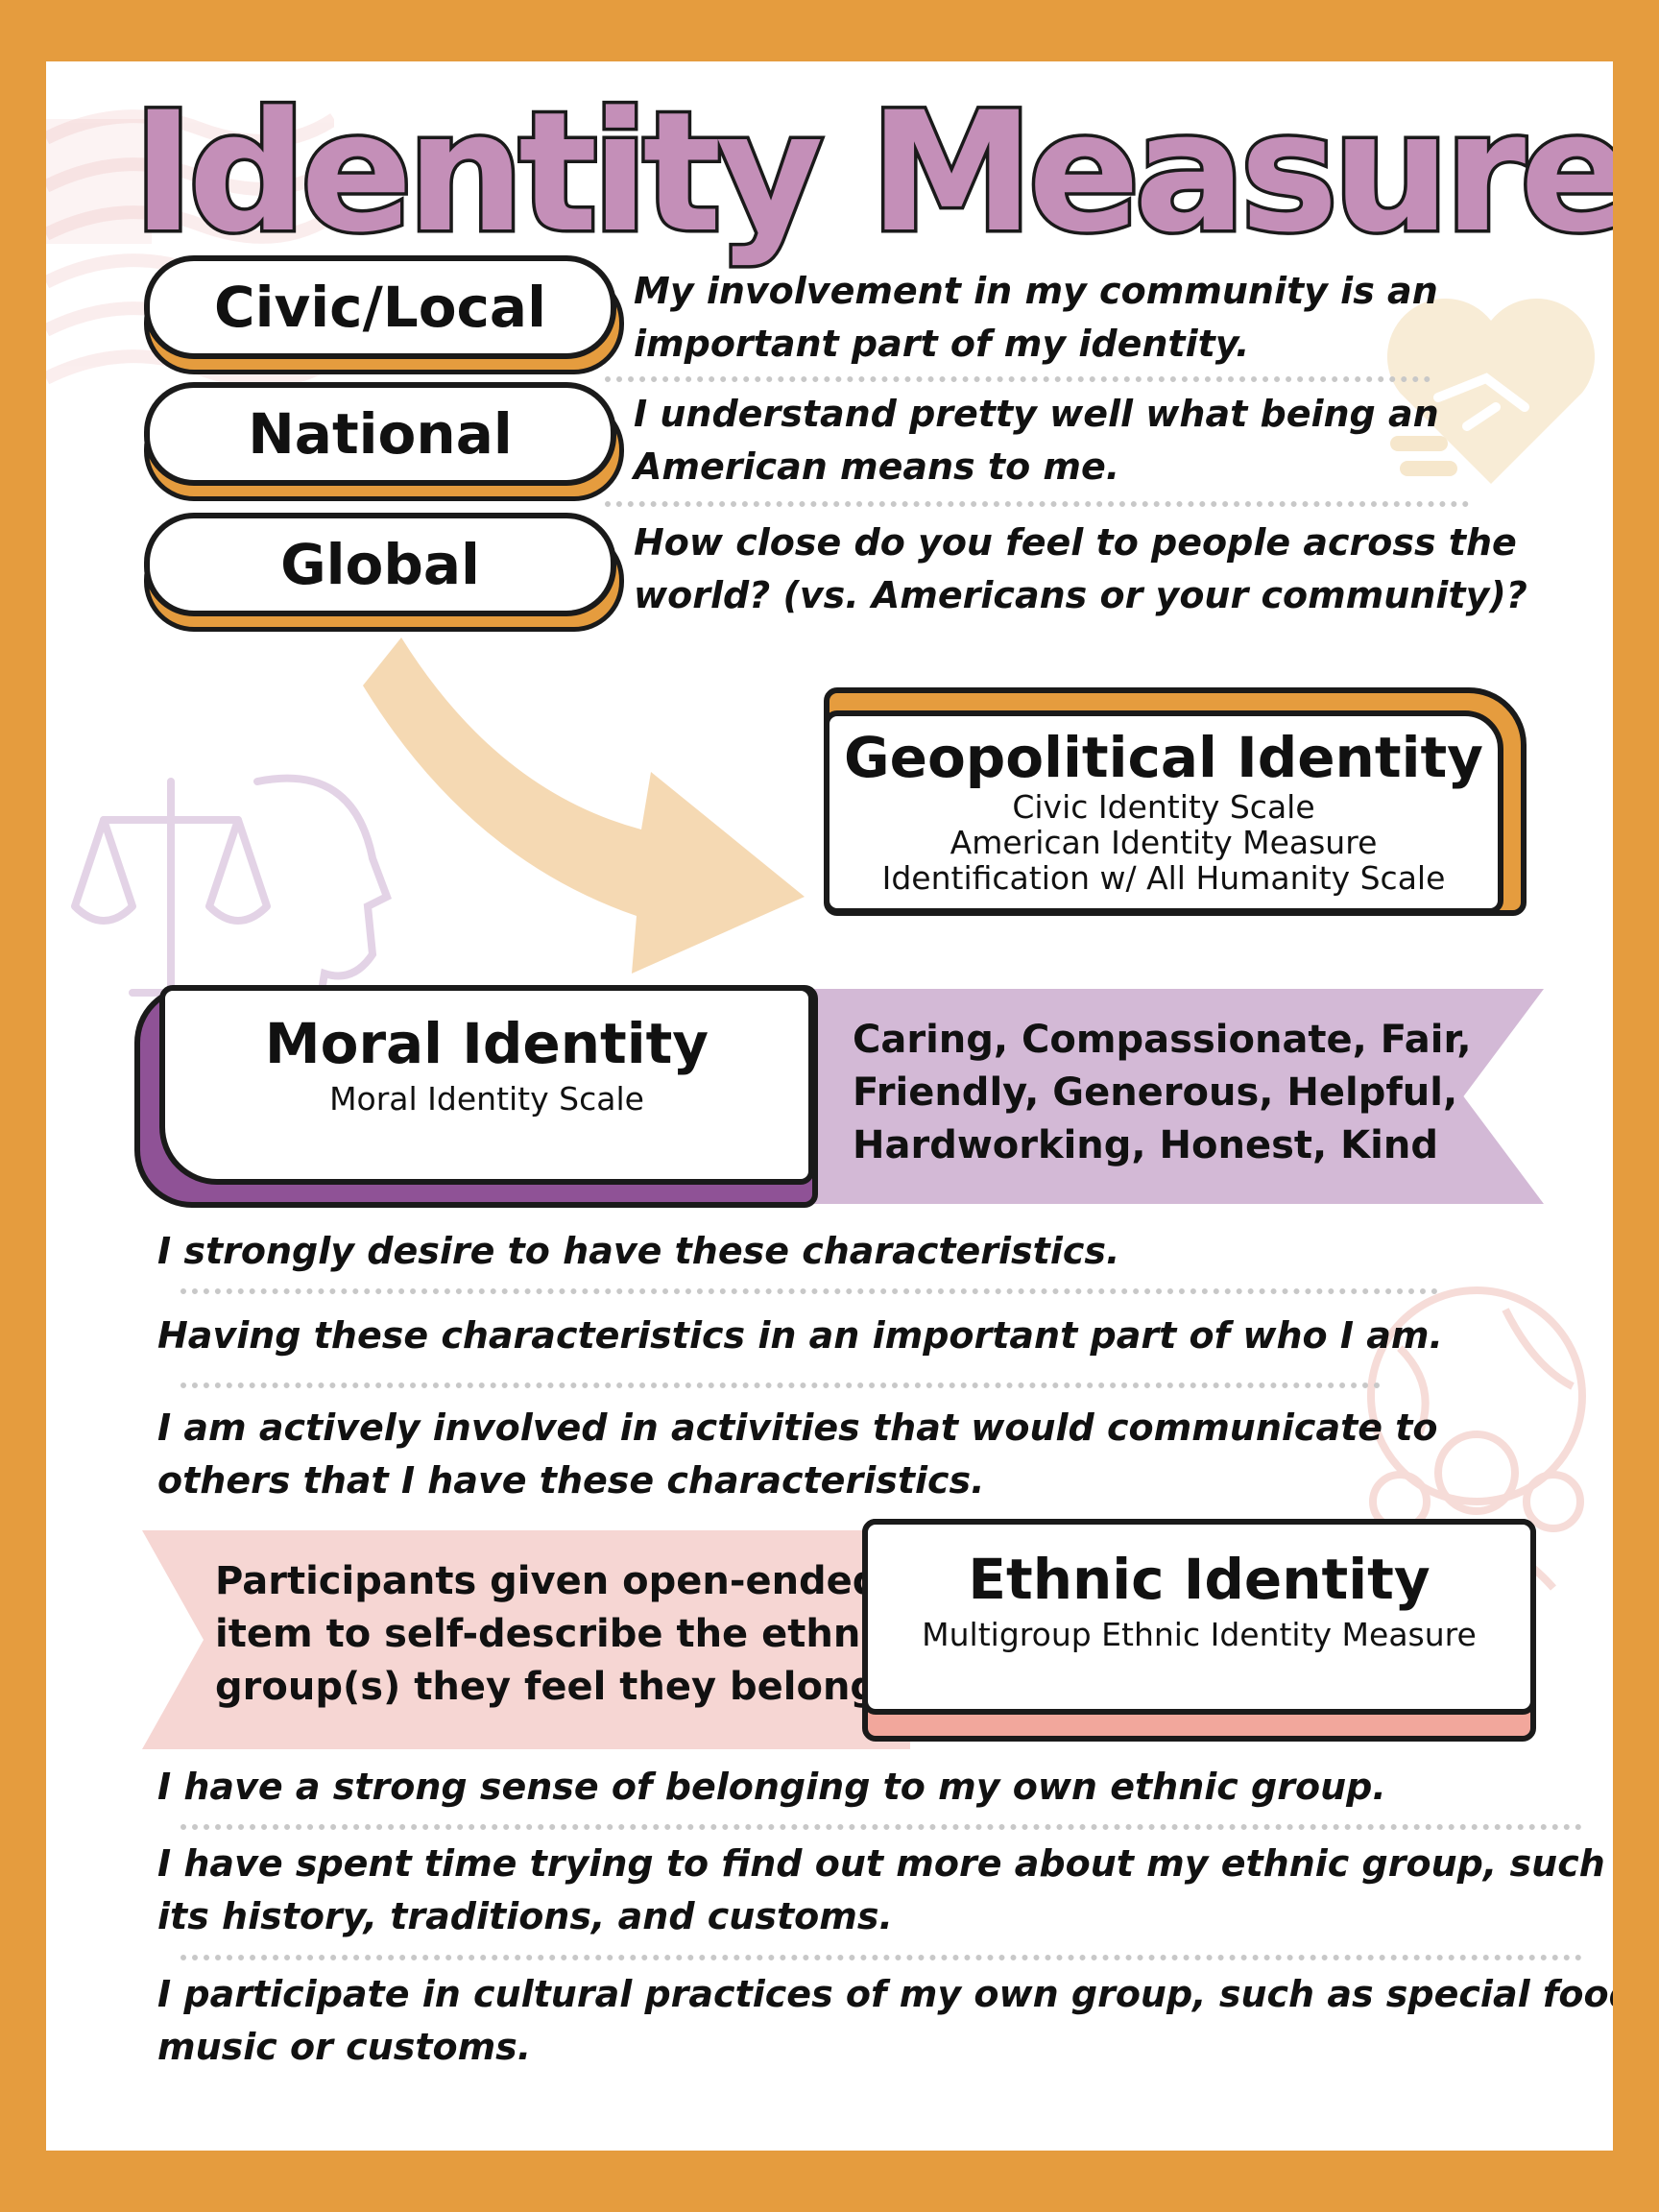 This screenshot has width=1659, height=2212. Describe the element at coordinates (1199, 1579) in the screenshot. I see `ethnic-title: Ethnic Identity` at that location.